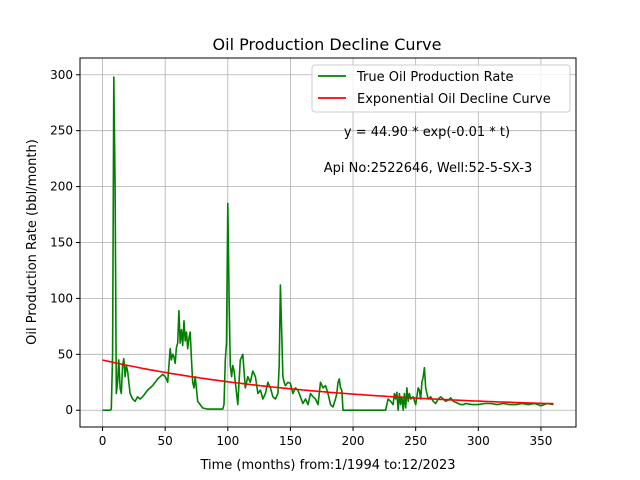  What do you see at coordinates (478, 441) in the screenshot?
I see `x-tick-label: 300` at bounding box center [478, 441].